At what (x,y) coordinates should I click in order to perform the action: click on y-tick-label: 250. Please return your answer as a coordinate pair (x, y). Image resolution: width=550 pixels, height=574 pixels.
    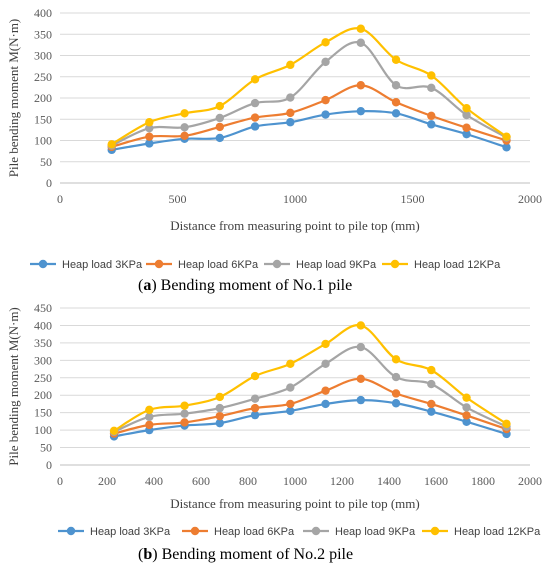
    Looking at the image, I should click on (43, 77).